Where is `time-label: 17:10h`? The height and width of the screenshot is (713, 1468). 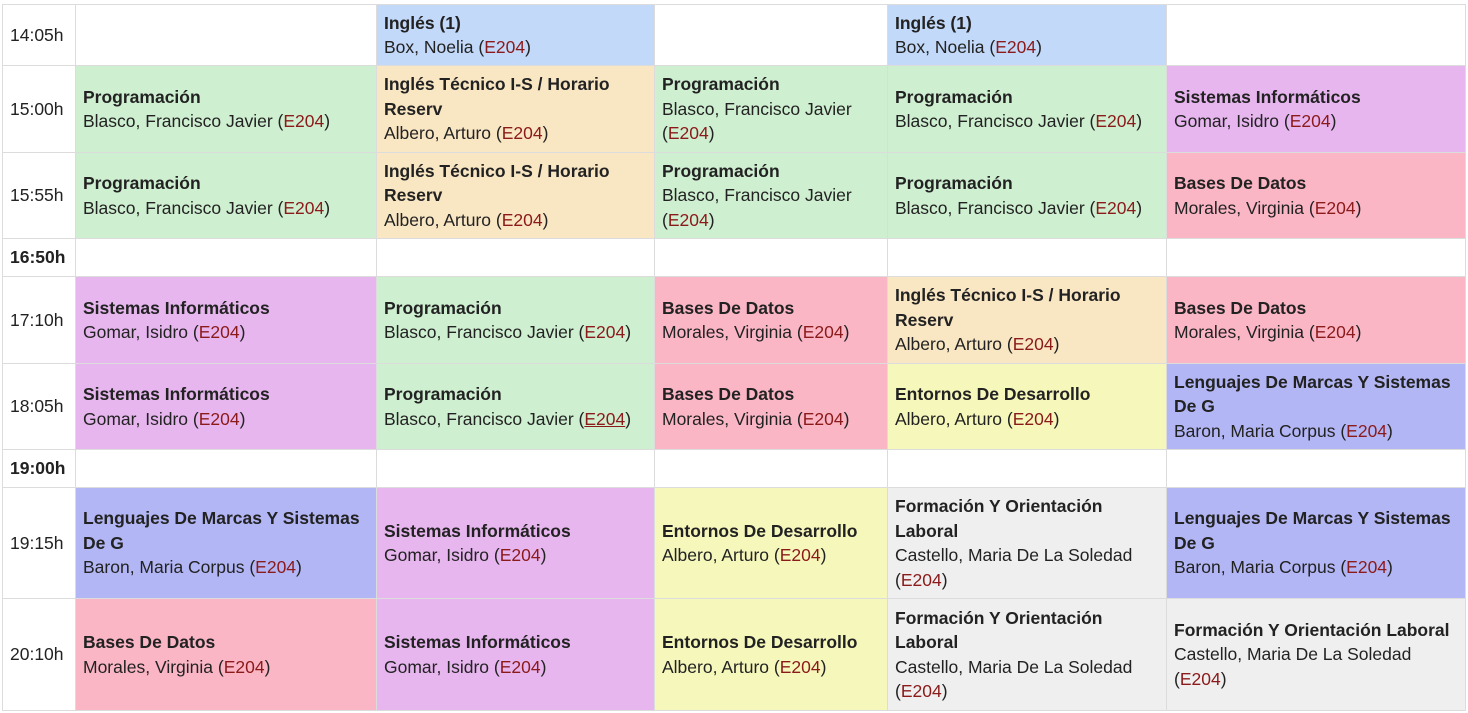
time-label: 17:10h is located at coordinates (39, 320).